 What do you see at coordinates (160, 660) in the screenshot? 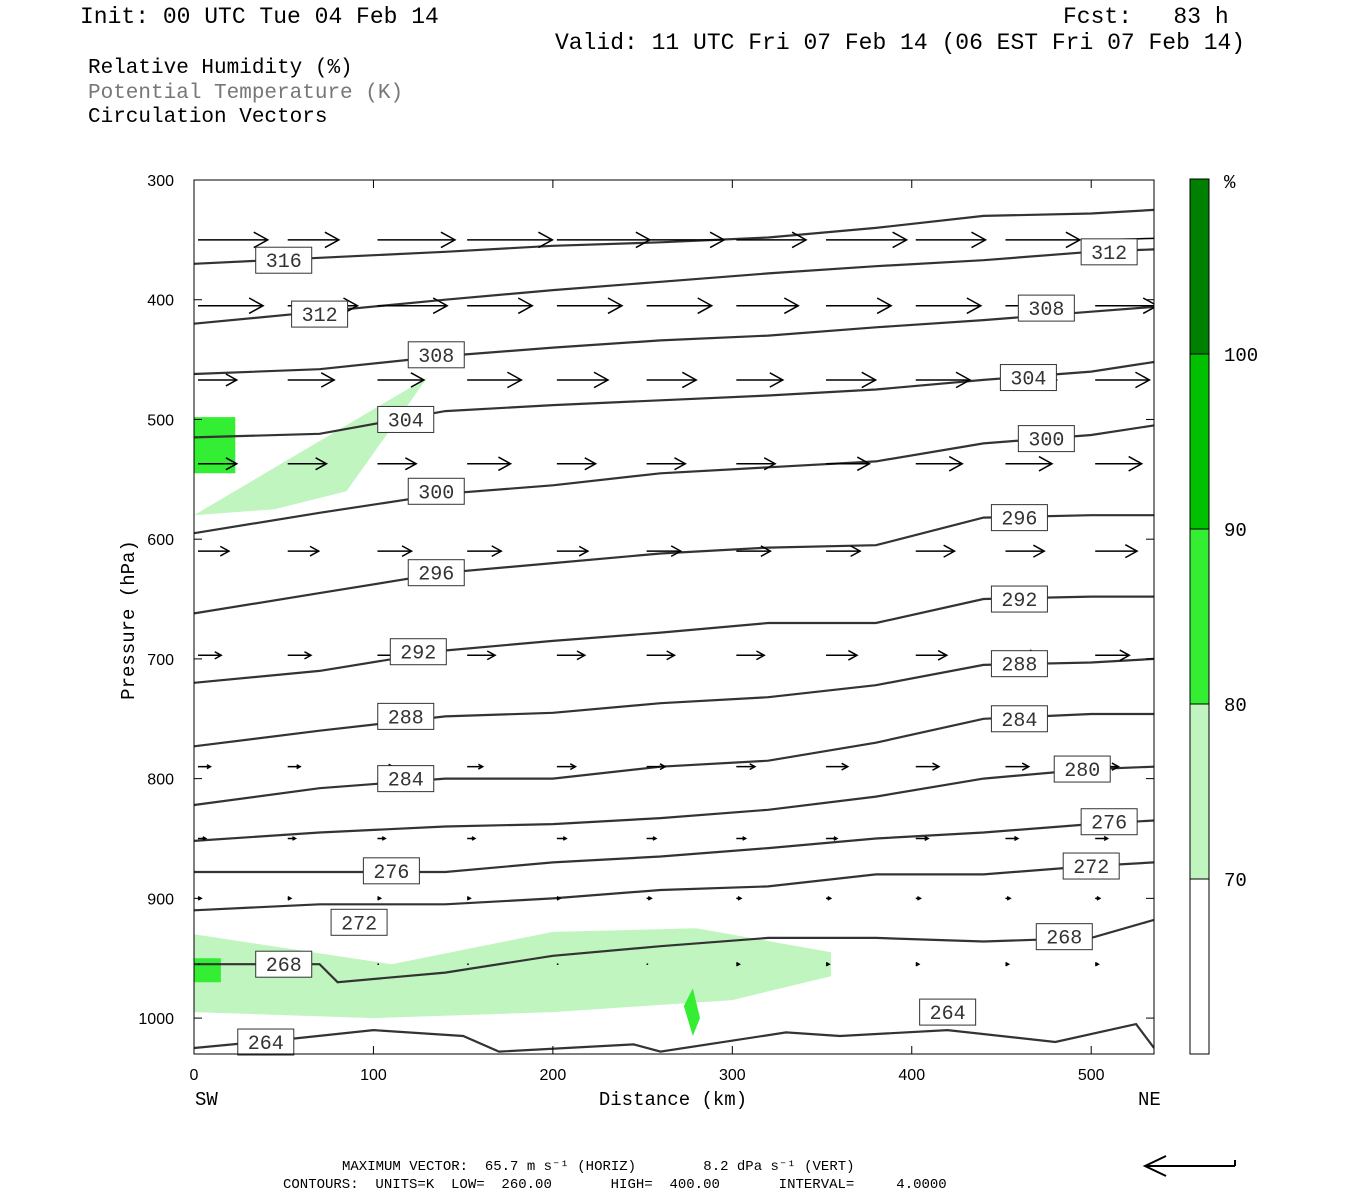
I see `y-tick-label-700: 700` at bounding box center [160, 660].